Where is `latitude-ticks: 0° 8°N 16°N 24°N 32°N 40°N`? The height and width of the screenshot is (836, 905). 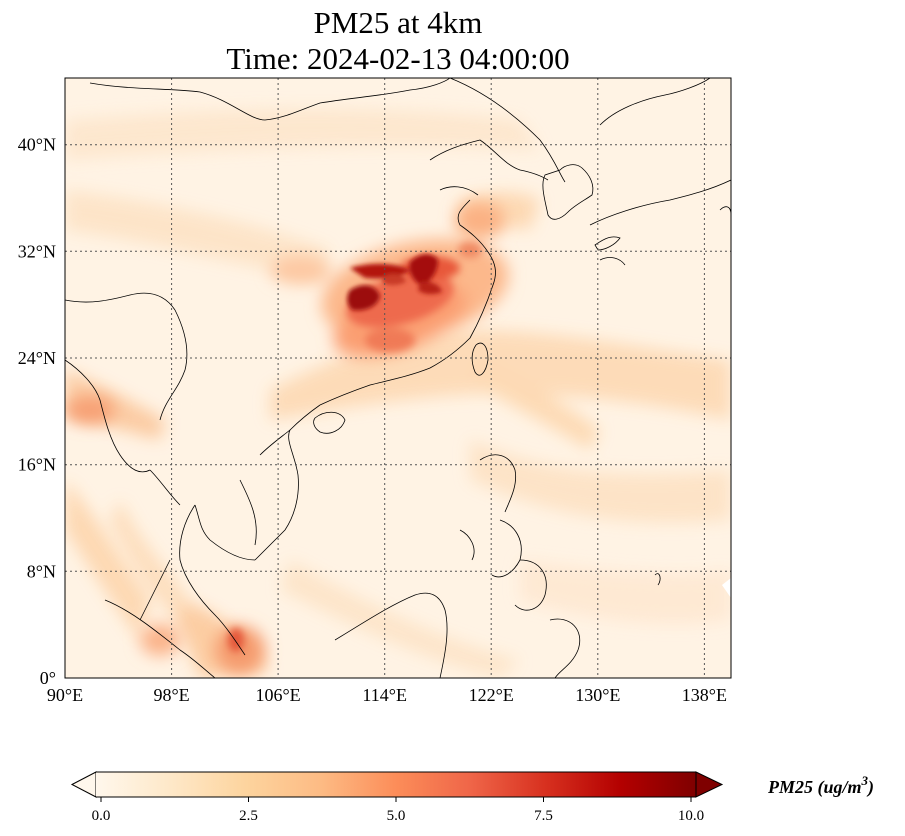
latitude-ticks: 0° 8°N 16°N 24°N 32°N 40°N is located at coordinates (37, 411).